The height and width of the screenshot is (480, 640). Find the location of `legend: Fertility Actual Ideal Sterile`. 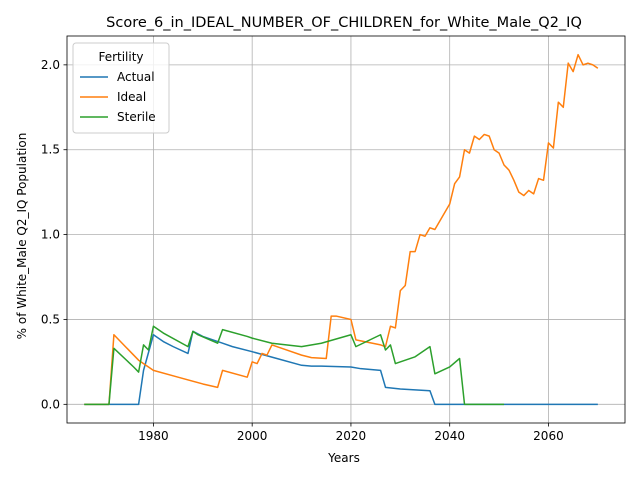

legend: Fertility Actual Ideal Sterile is located at coordinates (121, 88).